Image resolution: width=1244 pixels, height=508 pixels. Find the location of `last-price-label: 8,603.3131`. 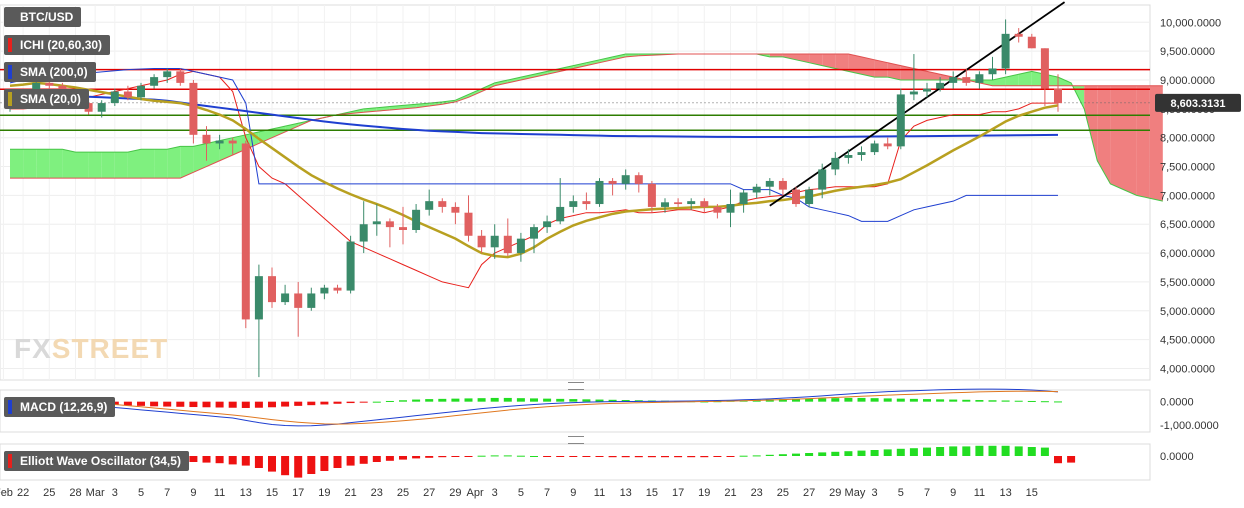

last-price-label: 8,603.3131 is located at coordinates (1197, 104).